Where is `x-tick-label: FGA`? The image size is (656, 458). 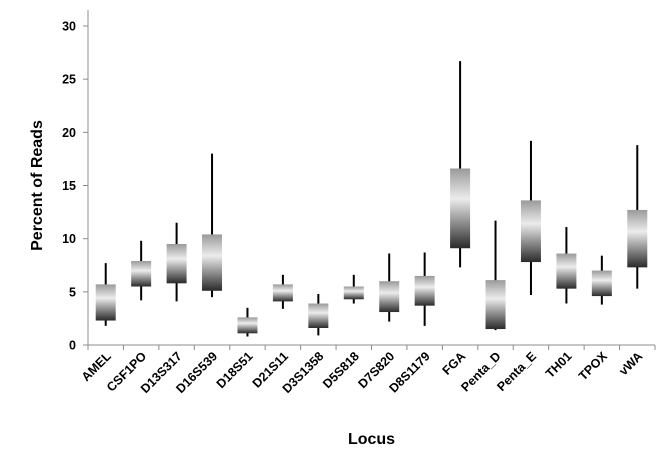
x-tick-label: FGA is located at coordinates (454, 363).